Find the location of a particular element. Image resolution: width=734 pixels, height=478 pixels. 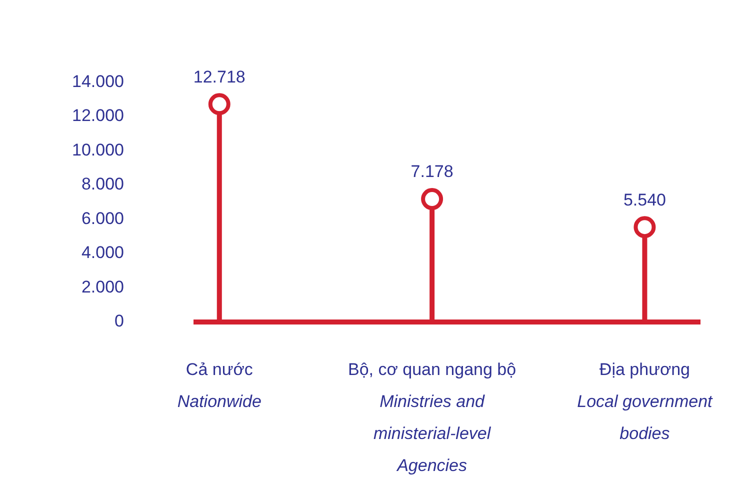

y-tick-label: 10.000 is located at coordinates (98, 150).